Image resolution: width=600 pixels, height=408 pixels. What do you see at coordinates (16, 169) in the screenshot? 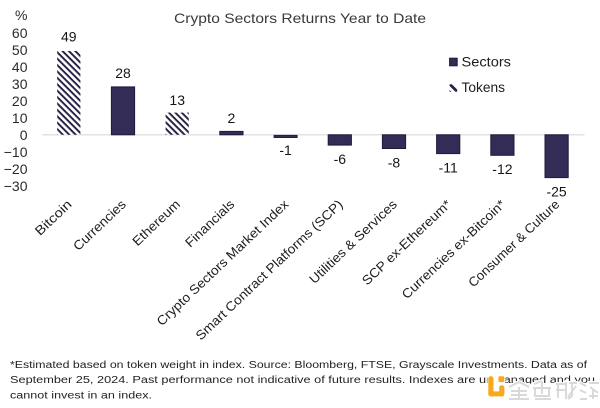
I see `svg-text: −20` at bounding box center [16, 169].